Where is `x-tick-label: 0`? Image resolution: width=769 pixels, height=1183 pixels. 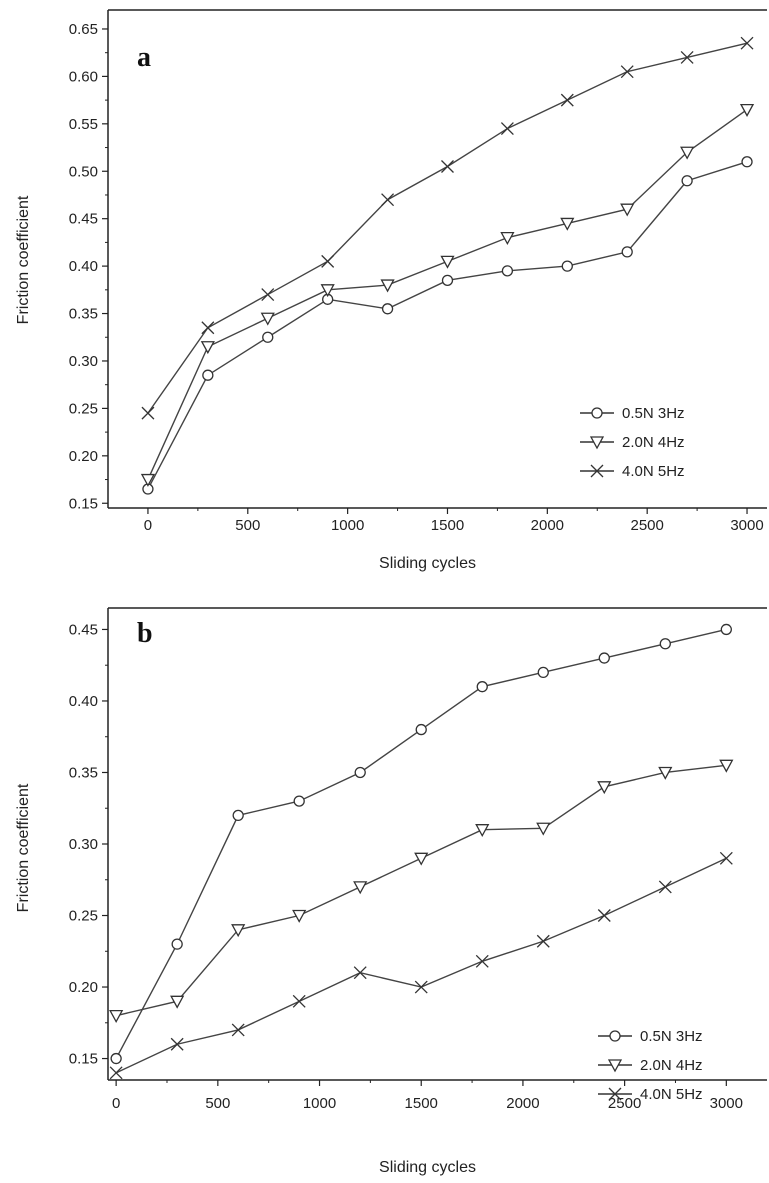
x-tick-label: 0 is located at coordinates (148, 525).